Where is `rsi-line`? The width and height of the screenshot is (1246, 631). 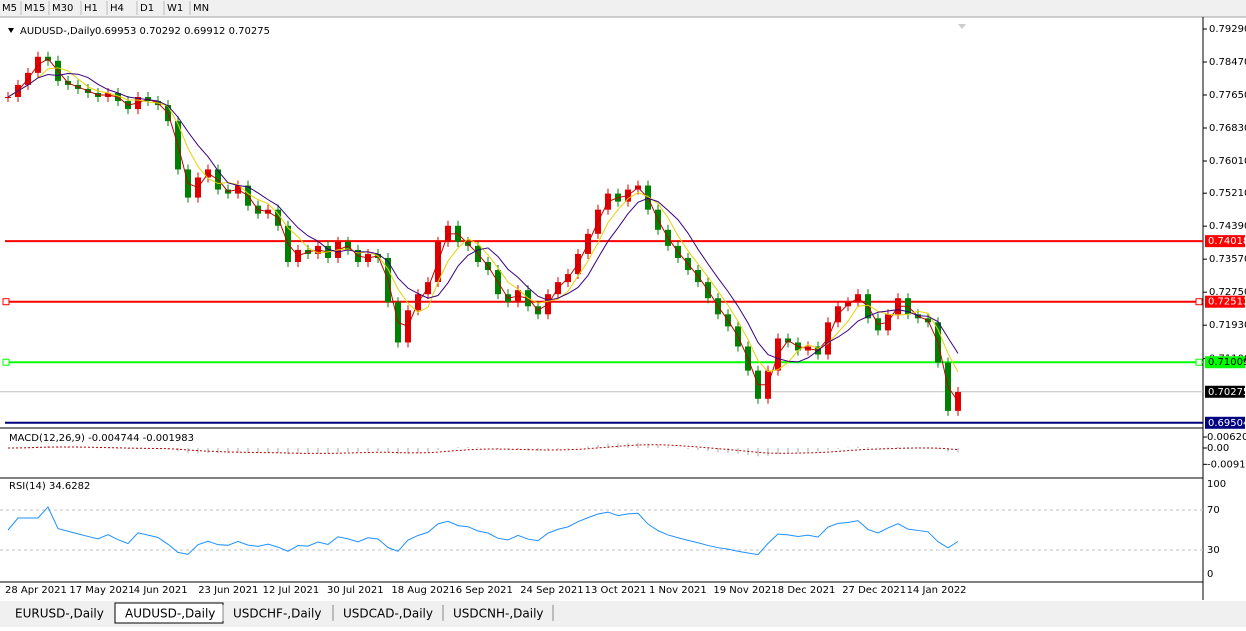 rsi-line is located at coordinates (483, 531).